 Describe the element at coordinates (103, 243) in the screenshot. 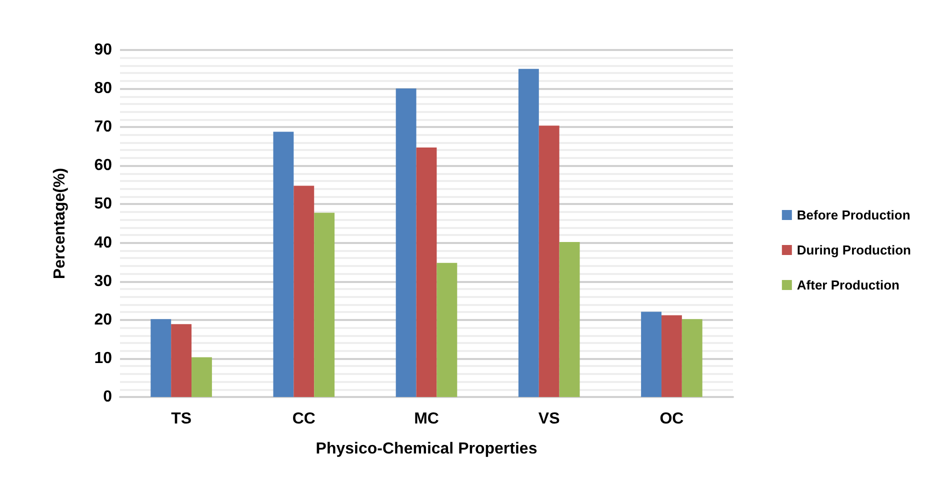

I see `y-tick-label: 40` at that location.